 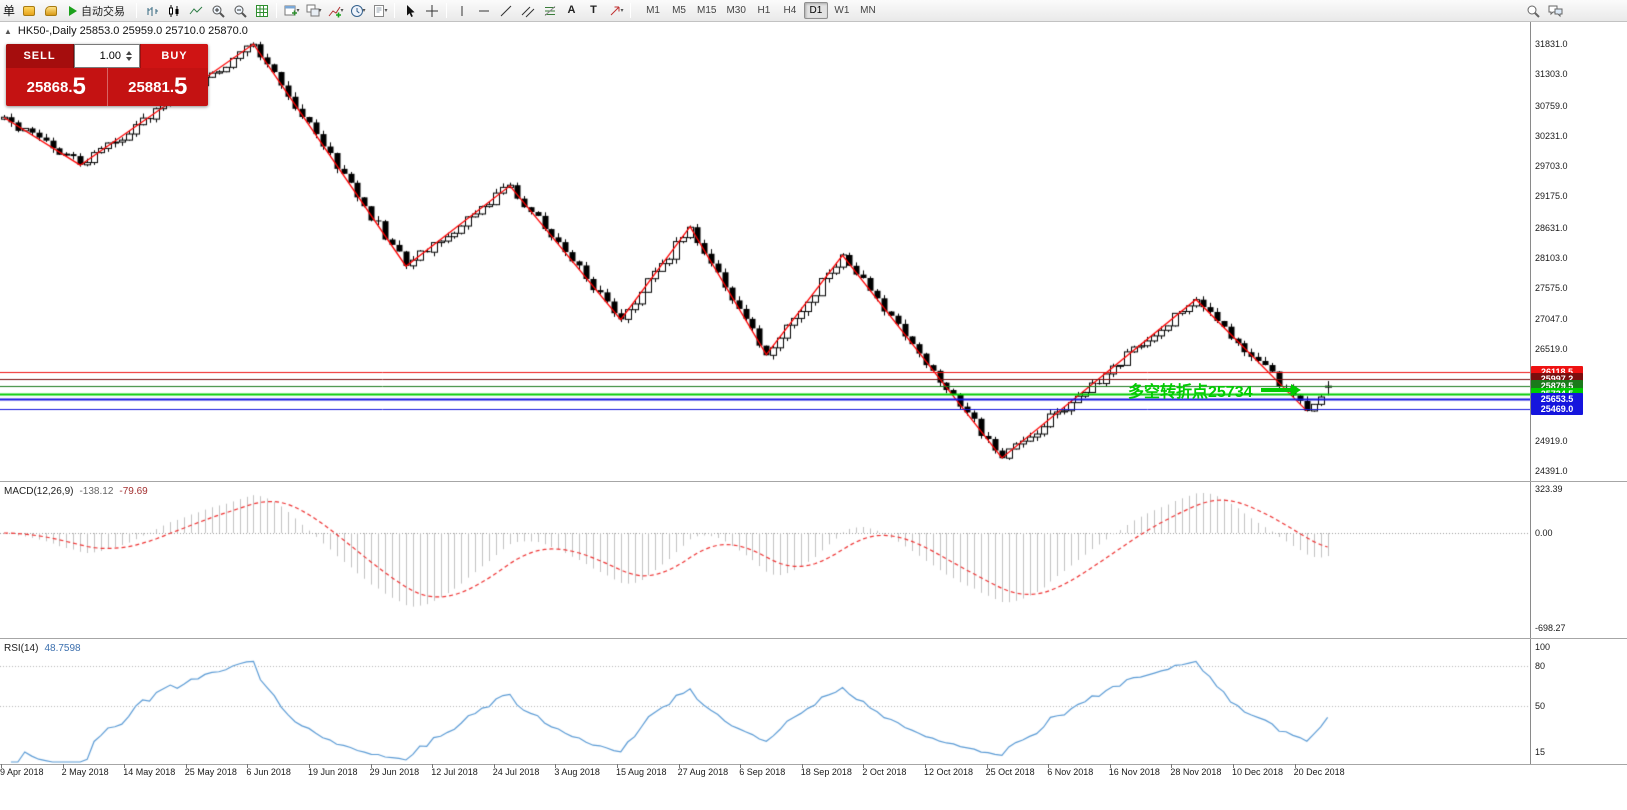 What do you see at coordinates (313, 11) in the screenshot?
I see `profiles-button: ▾` at bounding box center [313, 11].